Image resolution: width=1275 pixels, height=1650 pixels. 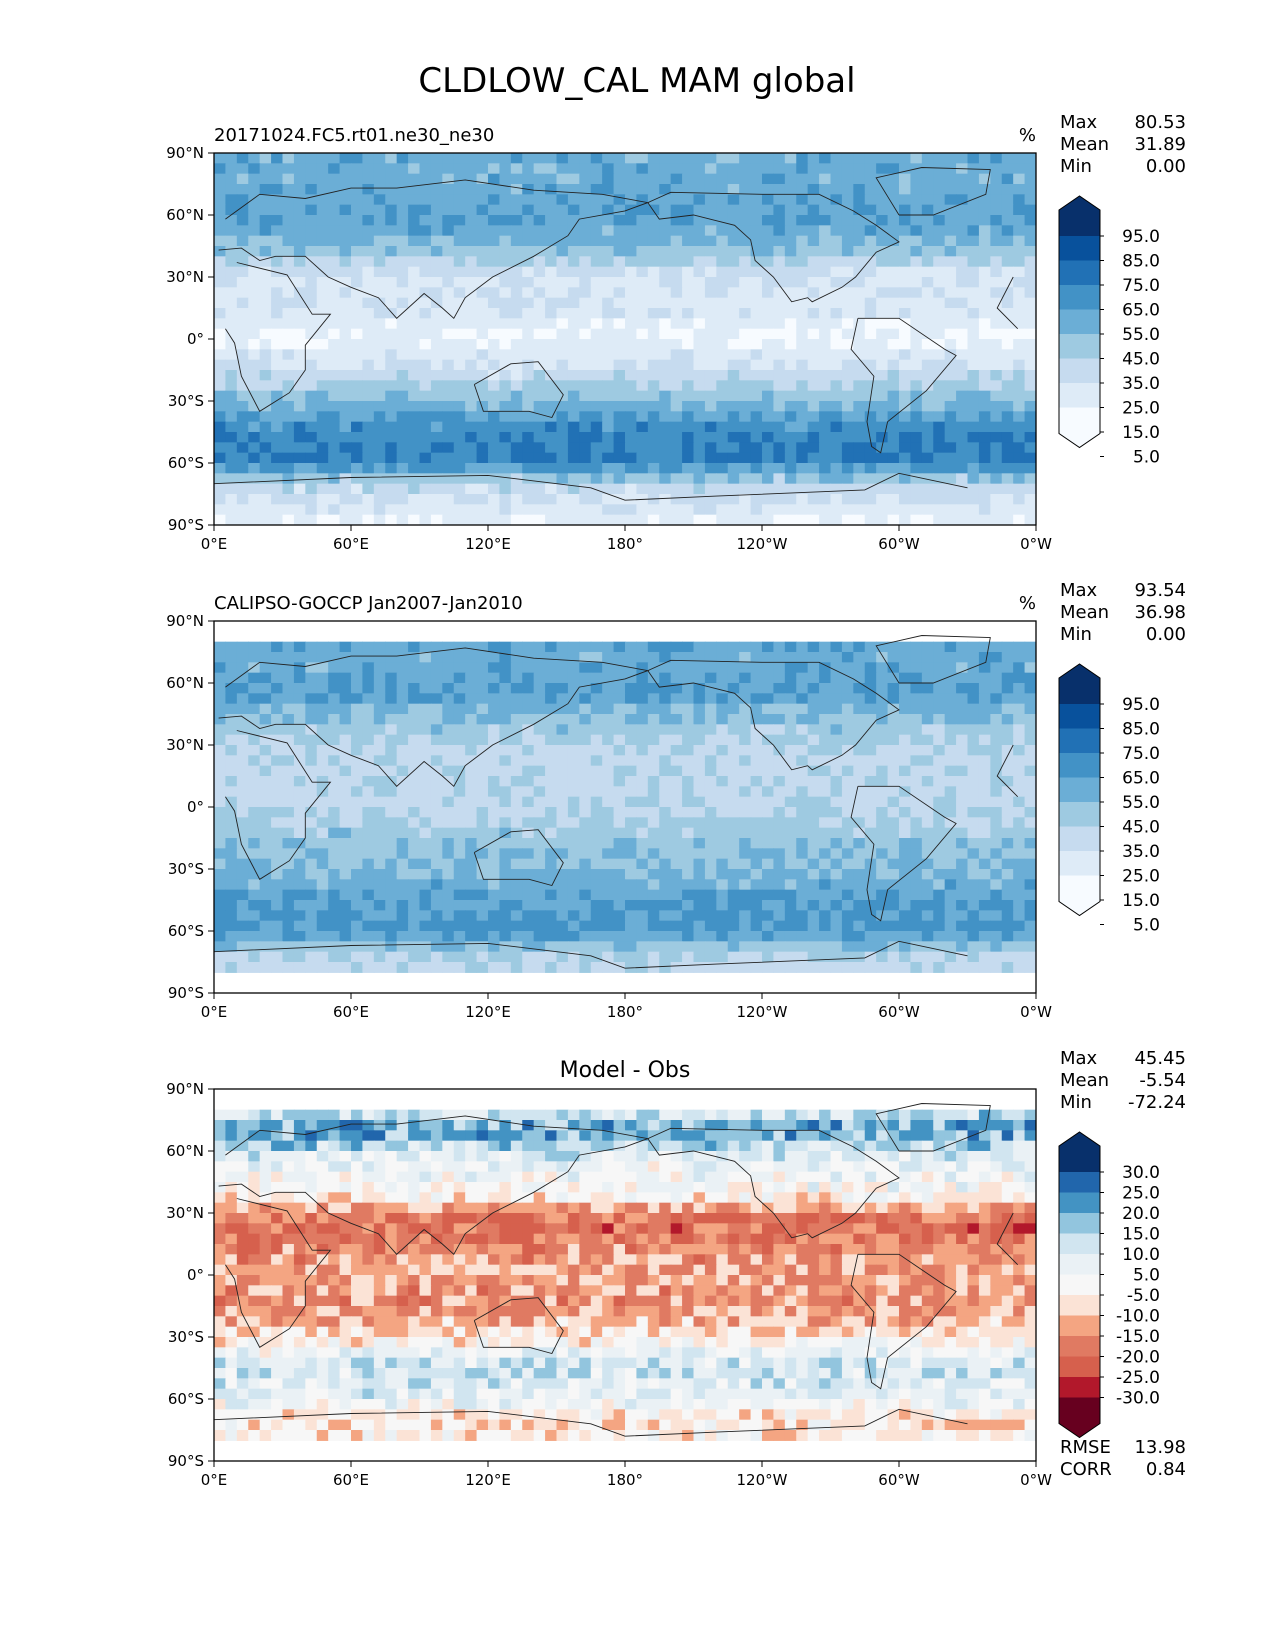 I want to click on colorbar-label: 55.0, so click(x=1141, y=335).